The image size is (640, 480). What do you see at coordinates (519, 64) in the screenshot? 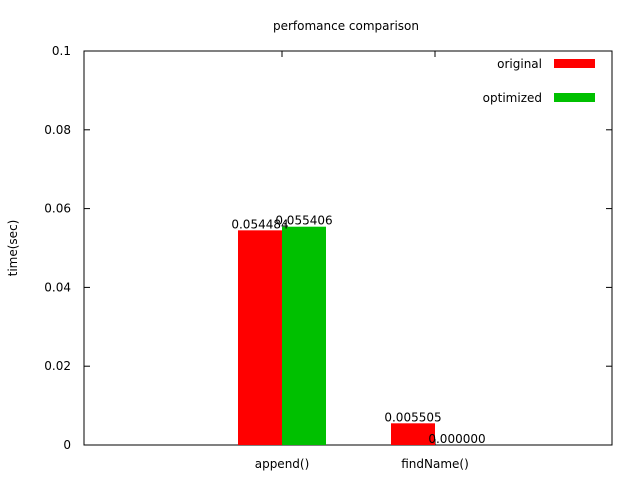
I see `legend-label: original` at bounding box center [519, 64].